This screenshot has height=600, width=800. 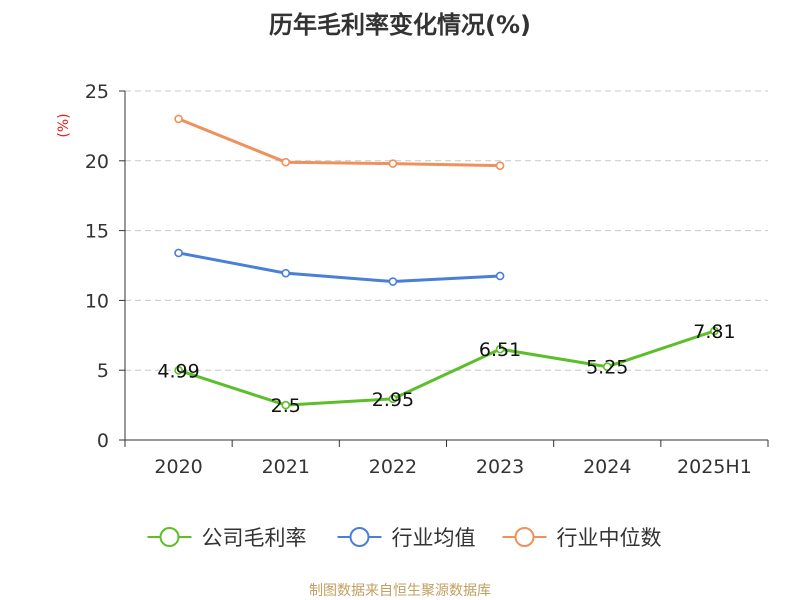 I want to click on legend-item: 行业均值, so click(x=406, y=538).